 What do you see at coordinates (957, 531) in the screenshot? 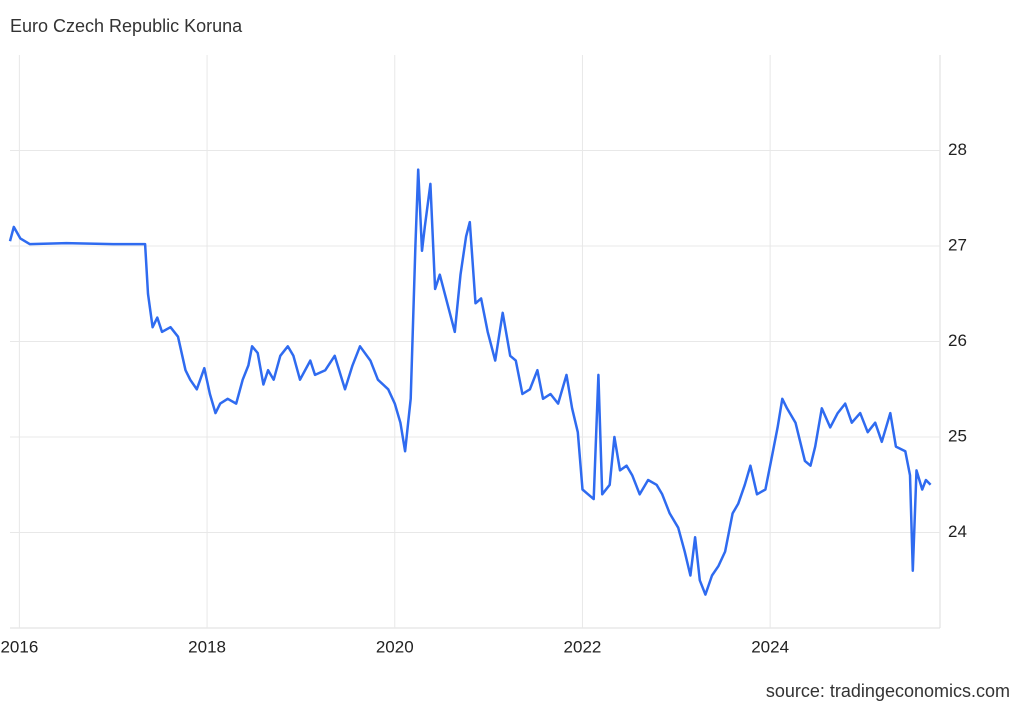
I see `y-tick-label: 24` at bounding box center [957, 531].